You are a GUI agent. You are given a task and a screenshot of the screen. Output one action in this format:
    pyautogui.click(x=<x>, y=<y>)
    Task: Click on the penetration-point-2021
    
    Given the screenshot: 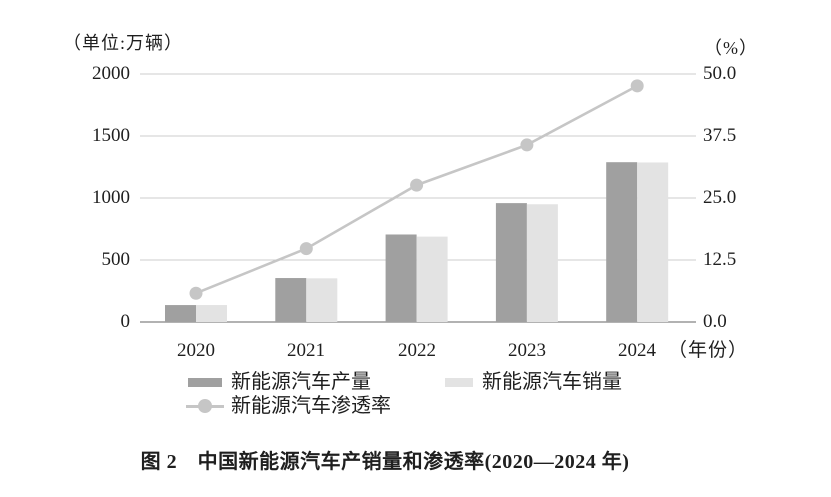 What is the action you would take?
    pyautogui.click(x=306, y=249)
    